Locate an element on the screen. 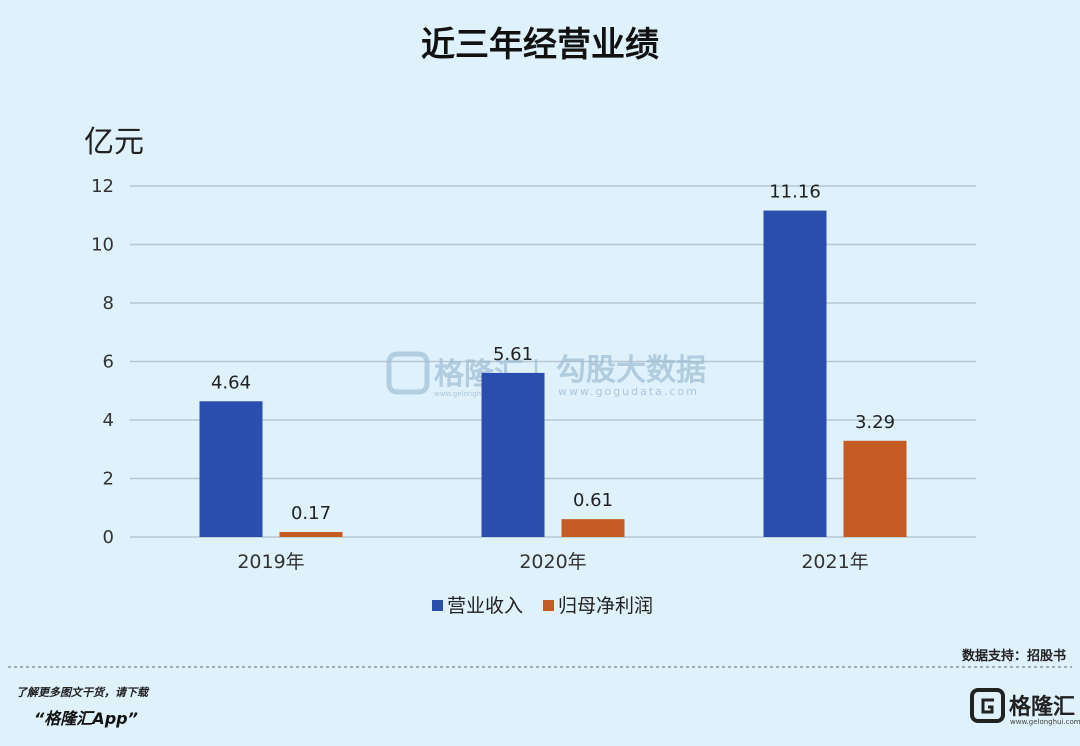 Image resolution: width=1080 pixels, height=746 pixels. brand-name: 格隆汇 is located at coordinates (1042, 707).